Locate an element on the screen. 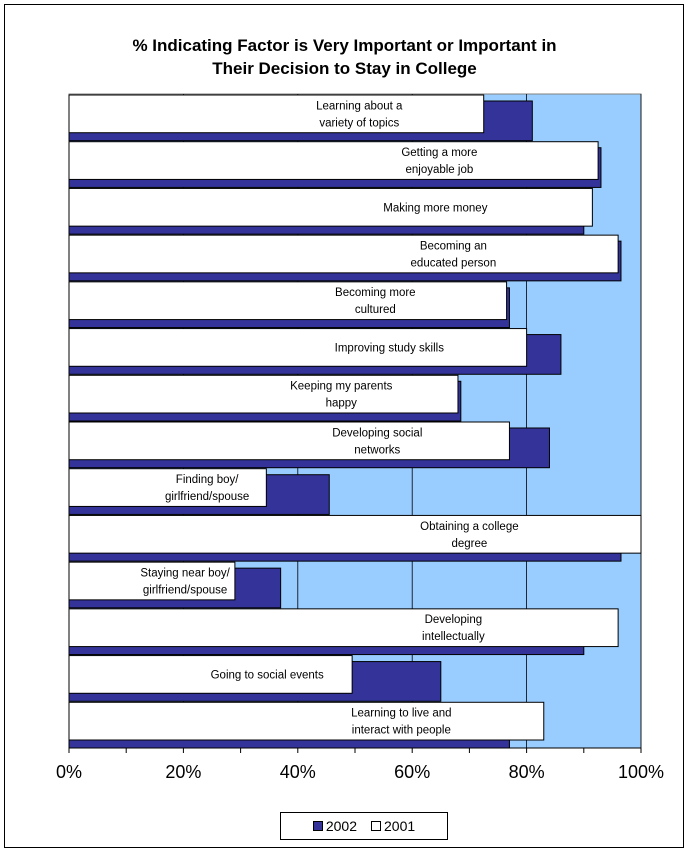  category-label: variety of topics is located at coordinates (359, 123).